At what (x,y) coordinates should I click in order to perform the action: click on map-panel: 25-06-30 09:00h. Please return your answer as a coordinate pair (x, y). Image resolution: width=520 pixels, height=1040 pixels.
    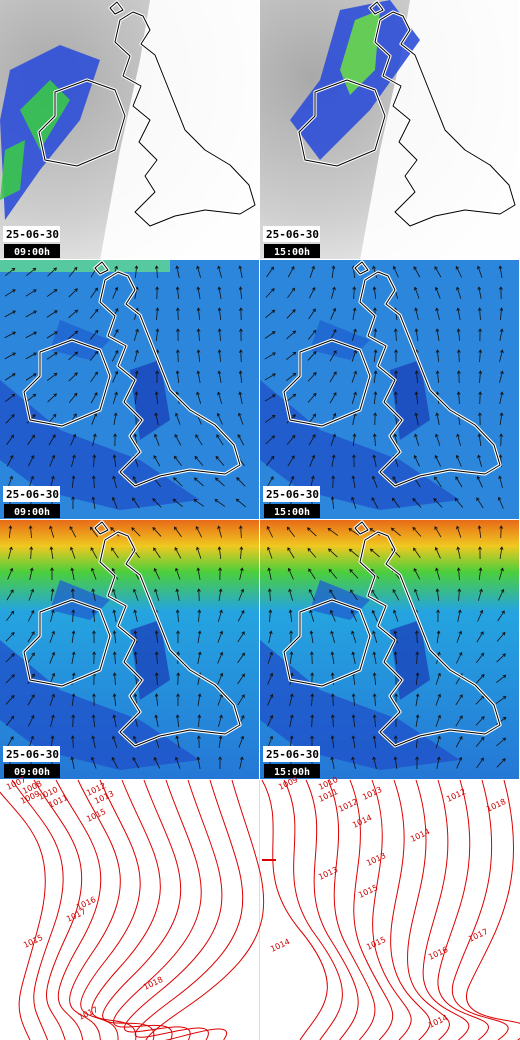
    Looking at the image, I should click on (129, 649).